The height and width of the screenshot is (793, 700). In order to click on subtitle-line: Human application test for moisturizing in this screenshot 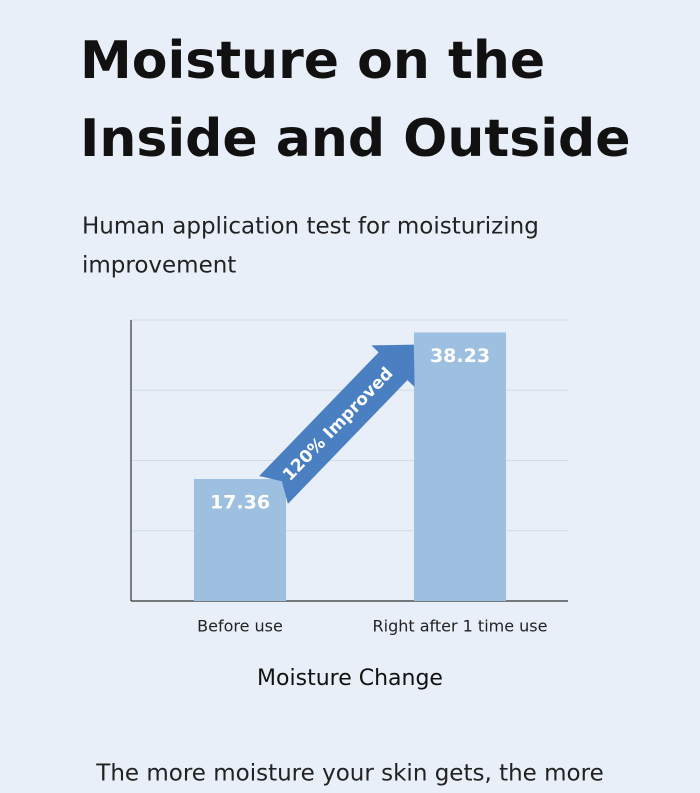, I will do `click(310, 227)`.